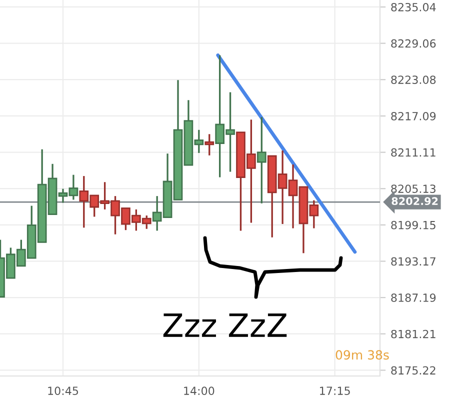 The height and width of the screenshot is (399, 459). What do you see at coordinates (413, 43) in the screenshot?
I see `y-tick-label: 8229.06` at bounding box center [413, 43].